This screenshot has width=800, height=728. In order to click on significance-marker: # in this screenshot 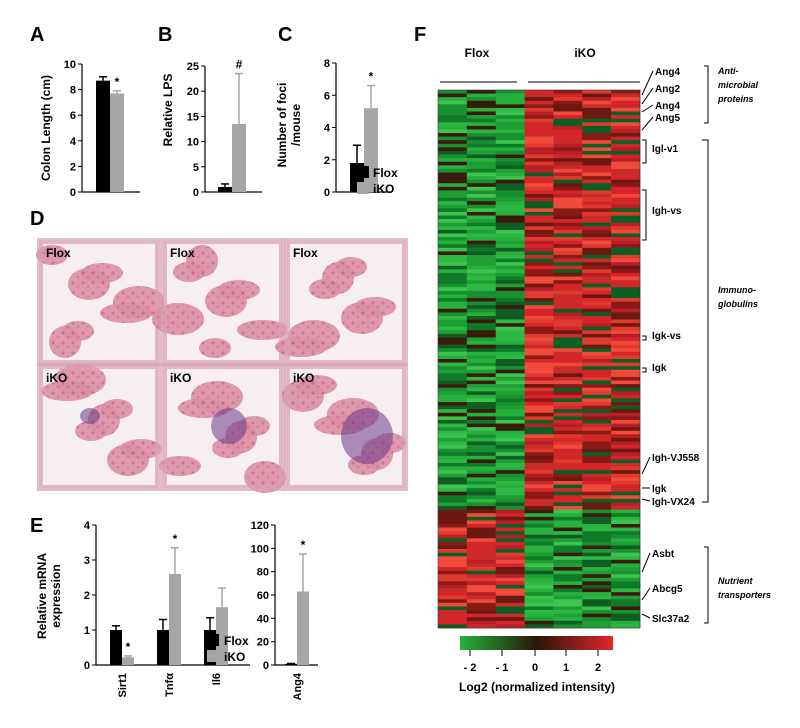, I will do `click(239, 65)`.